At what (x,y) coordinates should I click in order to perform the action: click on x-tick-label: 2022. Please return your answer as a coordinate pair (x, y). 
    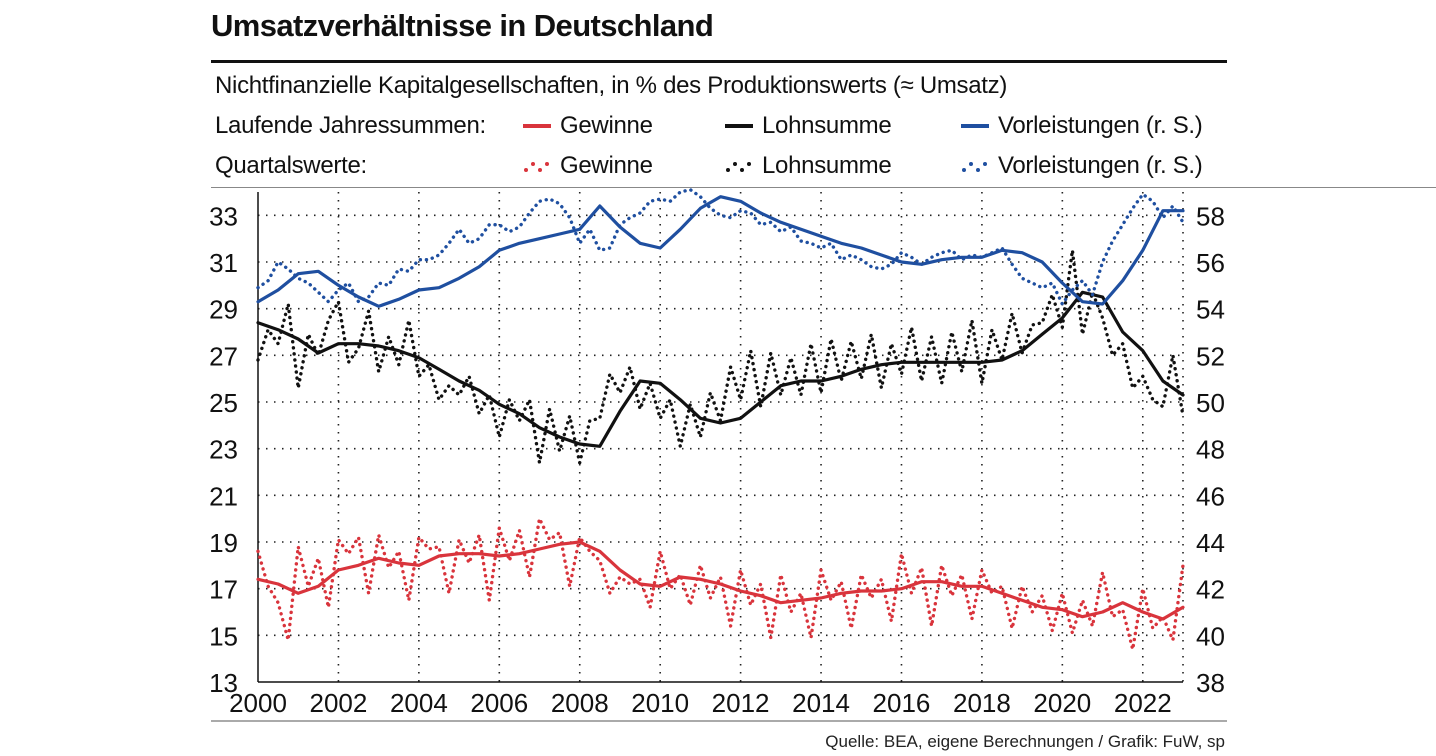
    Looking at the image, I should click on (1143, 703).